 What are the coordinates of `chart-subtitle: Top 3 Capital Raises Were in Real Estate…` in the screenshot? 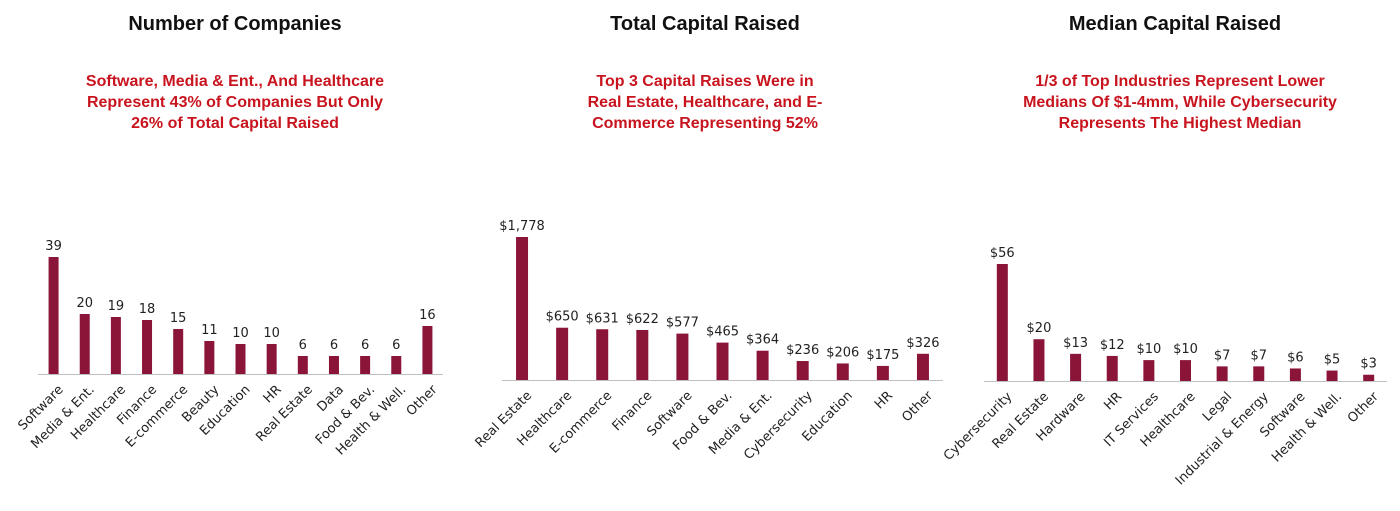 It's located at (705, 102).